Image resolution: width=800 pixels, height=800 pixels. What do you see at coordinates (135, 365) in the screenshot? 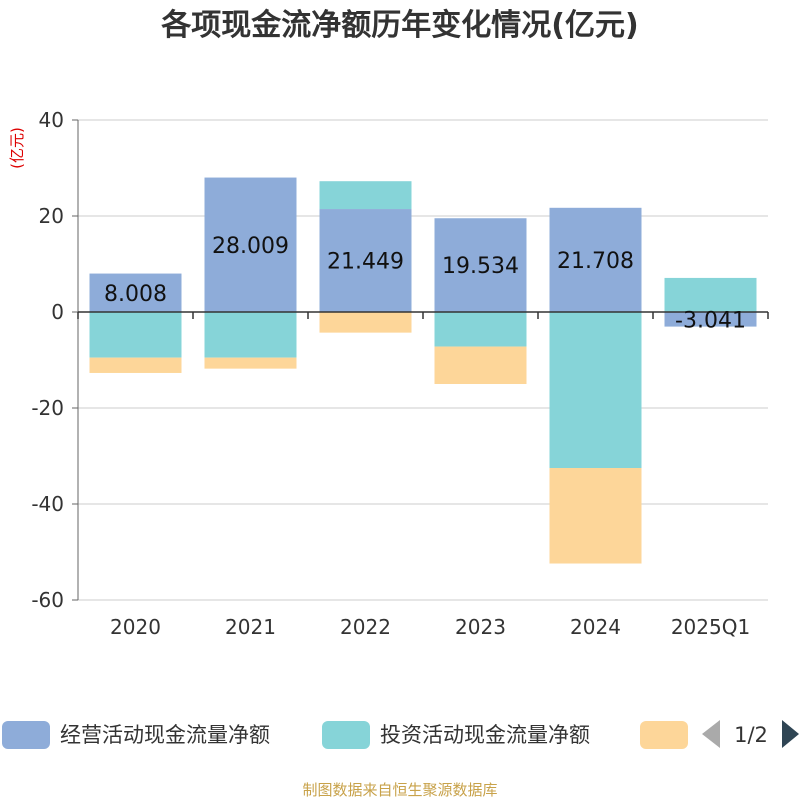
I see `bar-series3-2020` at bounding box center [135, 365].